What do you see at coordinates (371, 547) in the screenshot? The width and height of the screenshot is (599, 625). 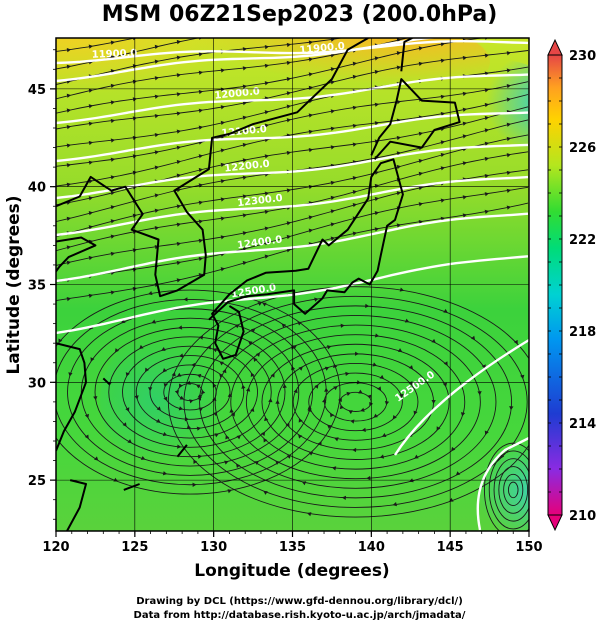 I see `x-tick-label: 140` at bounding box center [371, 547].